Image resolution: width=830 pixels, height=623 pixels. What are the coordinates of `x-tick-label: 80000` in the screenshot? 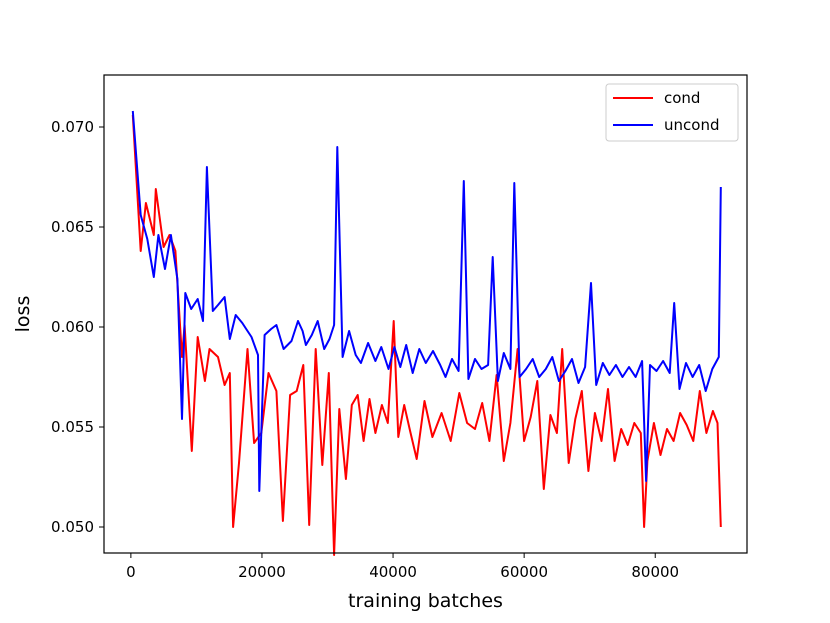 It's located at (655, 572).